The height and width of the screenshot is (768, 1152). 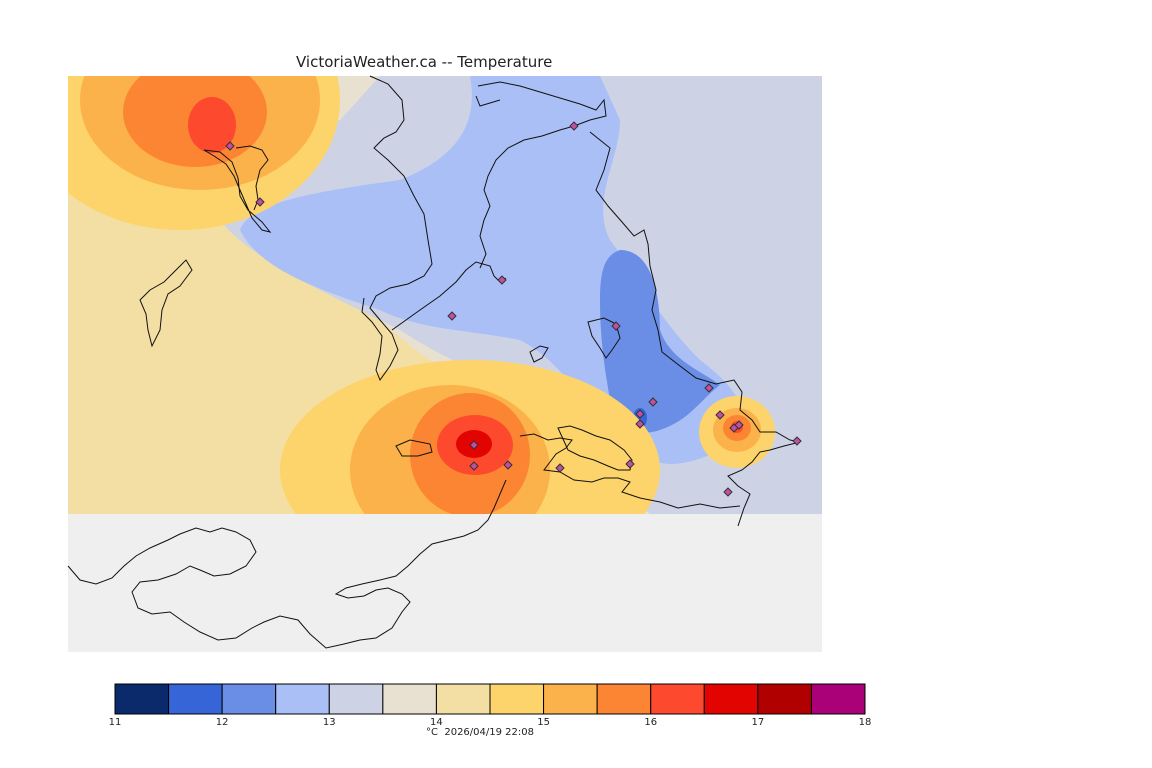 I want to click on legend-tick-label: 17, so click(x=757, y=722).